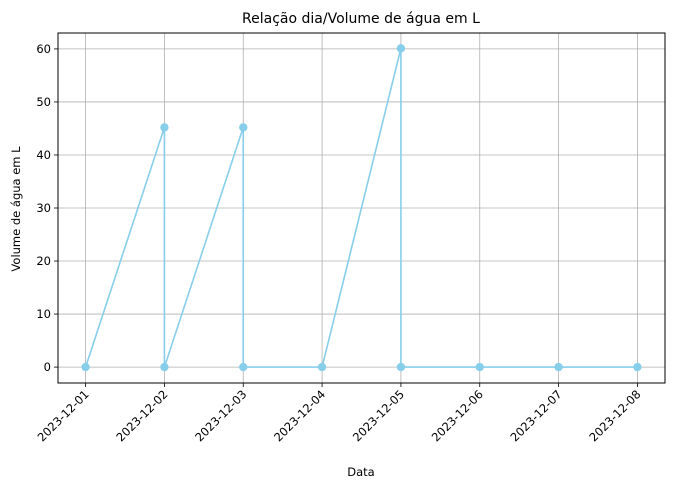 This screenshot has width=689, height=490. What do you see at coordinates (43, 49) in the screenshot?
I see `y-tick-label: 60` at bounding box center [43, 49].